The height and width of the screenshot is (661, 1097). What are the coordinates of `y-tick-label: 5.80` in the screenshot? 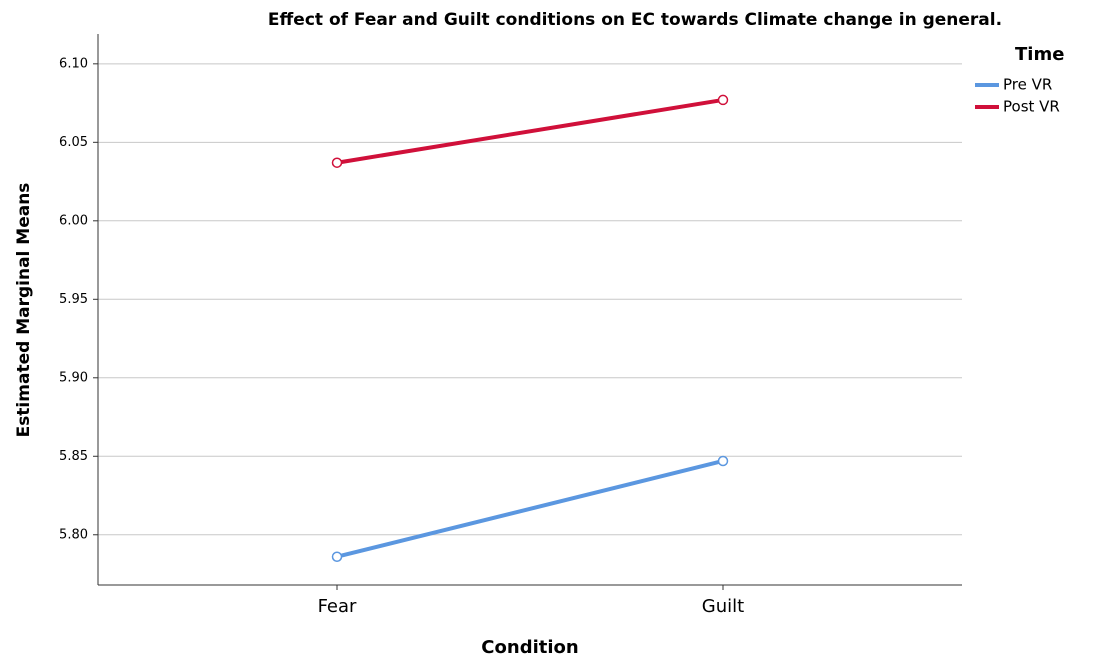 It's located at (73, 534).